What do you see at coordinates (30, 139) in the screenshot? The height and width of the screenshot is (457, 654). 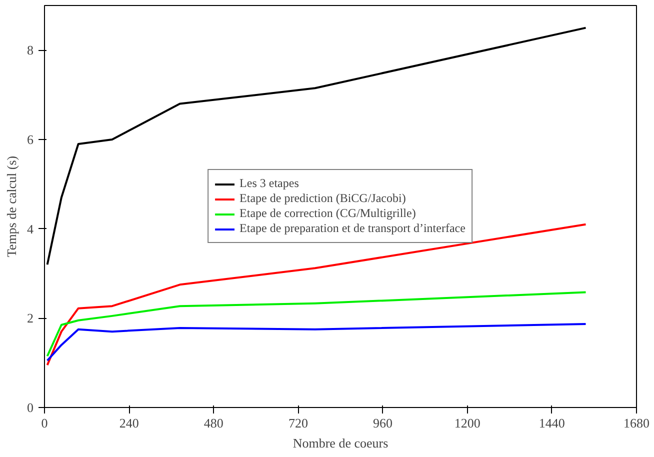 I see `y-tick-label: 6` at bounding box center [30, 139].